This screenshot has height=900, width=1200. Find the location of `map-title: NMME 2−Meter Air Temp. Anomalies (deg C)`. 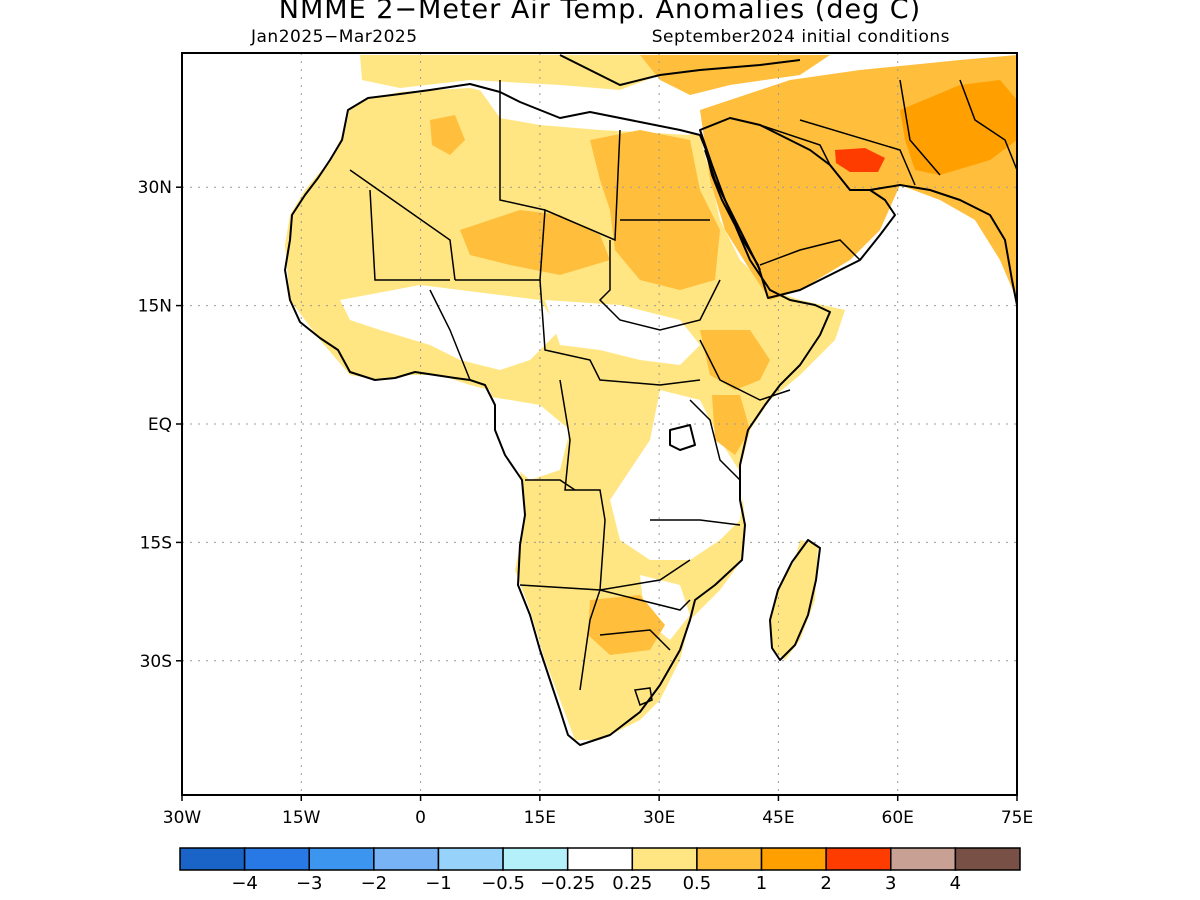

map-title: NMME 2−Meter Air Temp. Anomalies (deg C) is located at coordinates (600, 12).